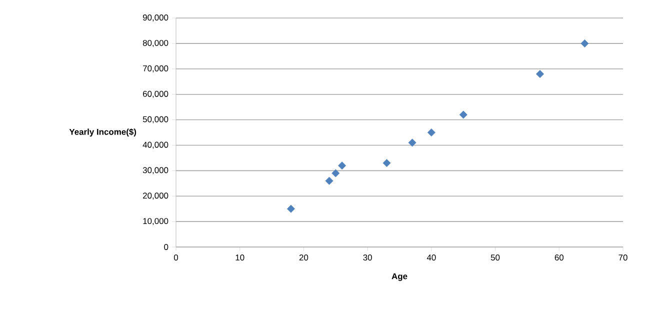 The image size is (650, 322). Describe the element at coordinates (303, 257) in the screenshot. I see `x-tick-label: 20` at that location.